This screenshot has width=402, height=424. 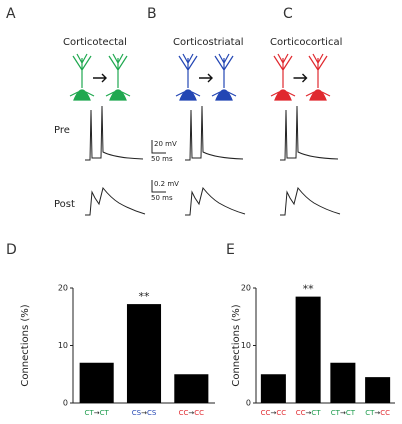 What do you see at coordinates (166, 184) in the screenshot?
I see `scale-label: 0.2 mV` at bounding box center [166, 184].